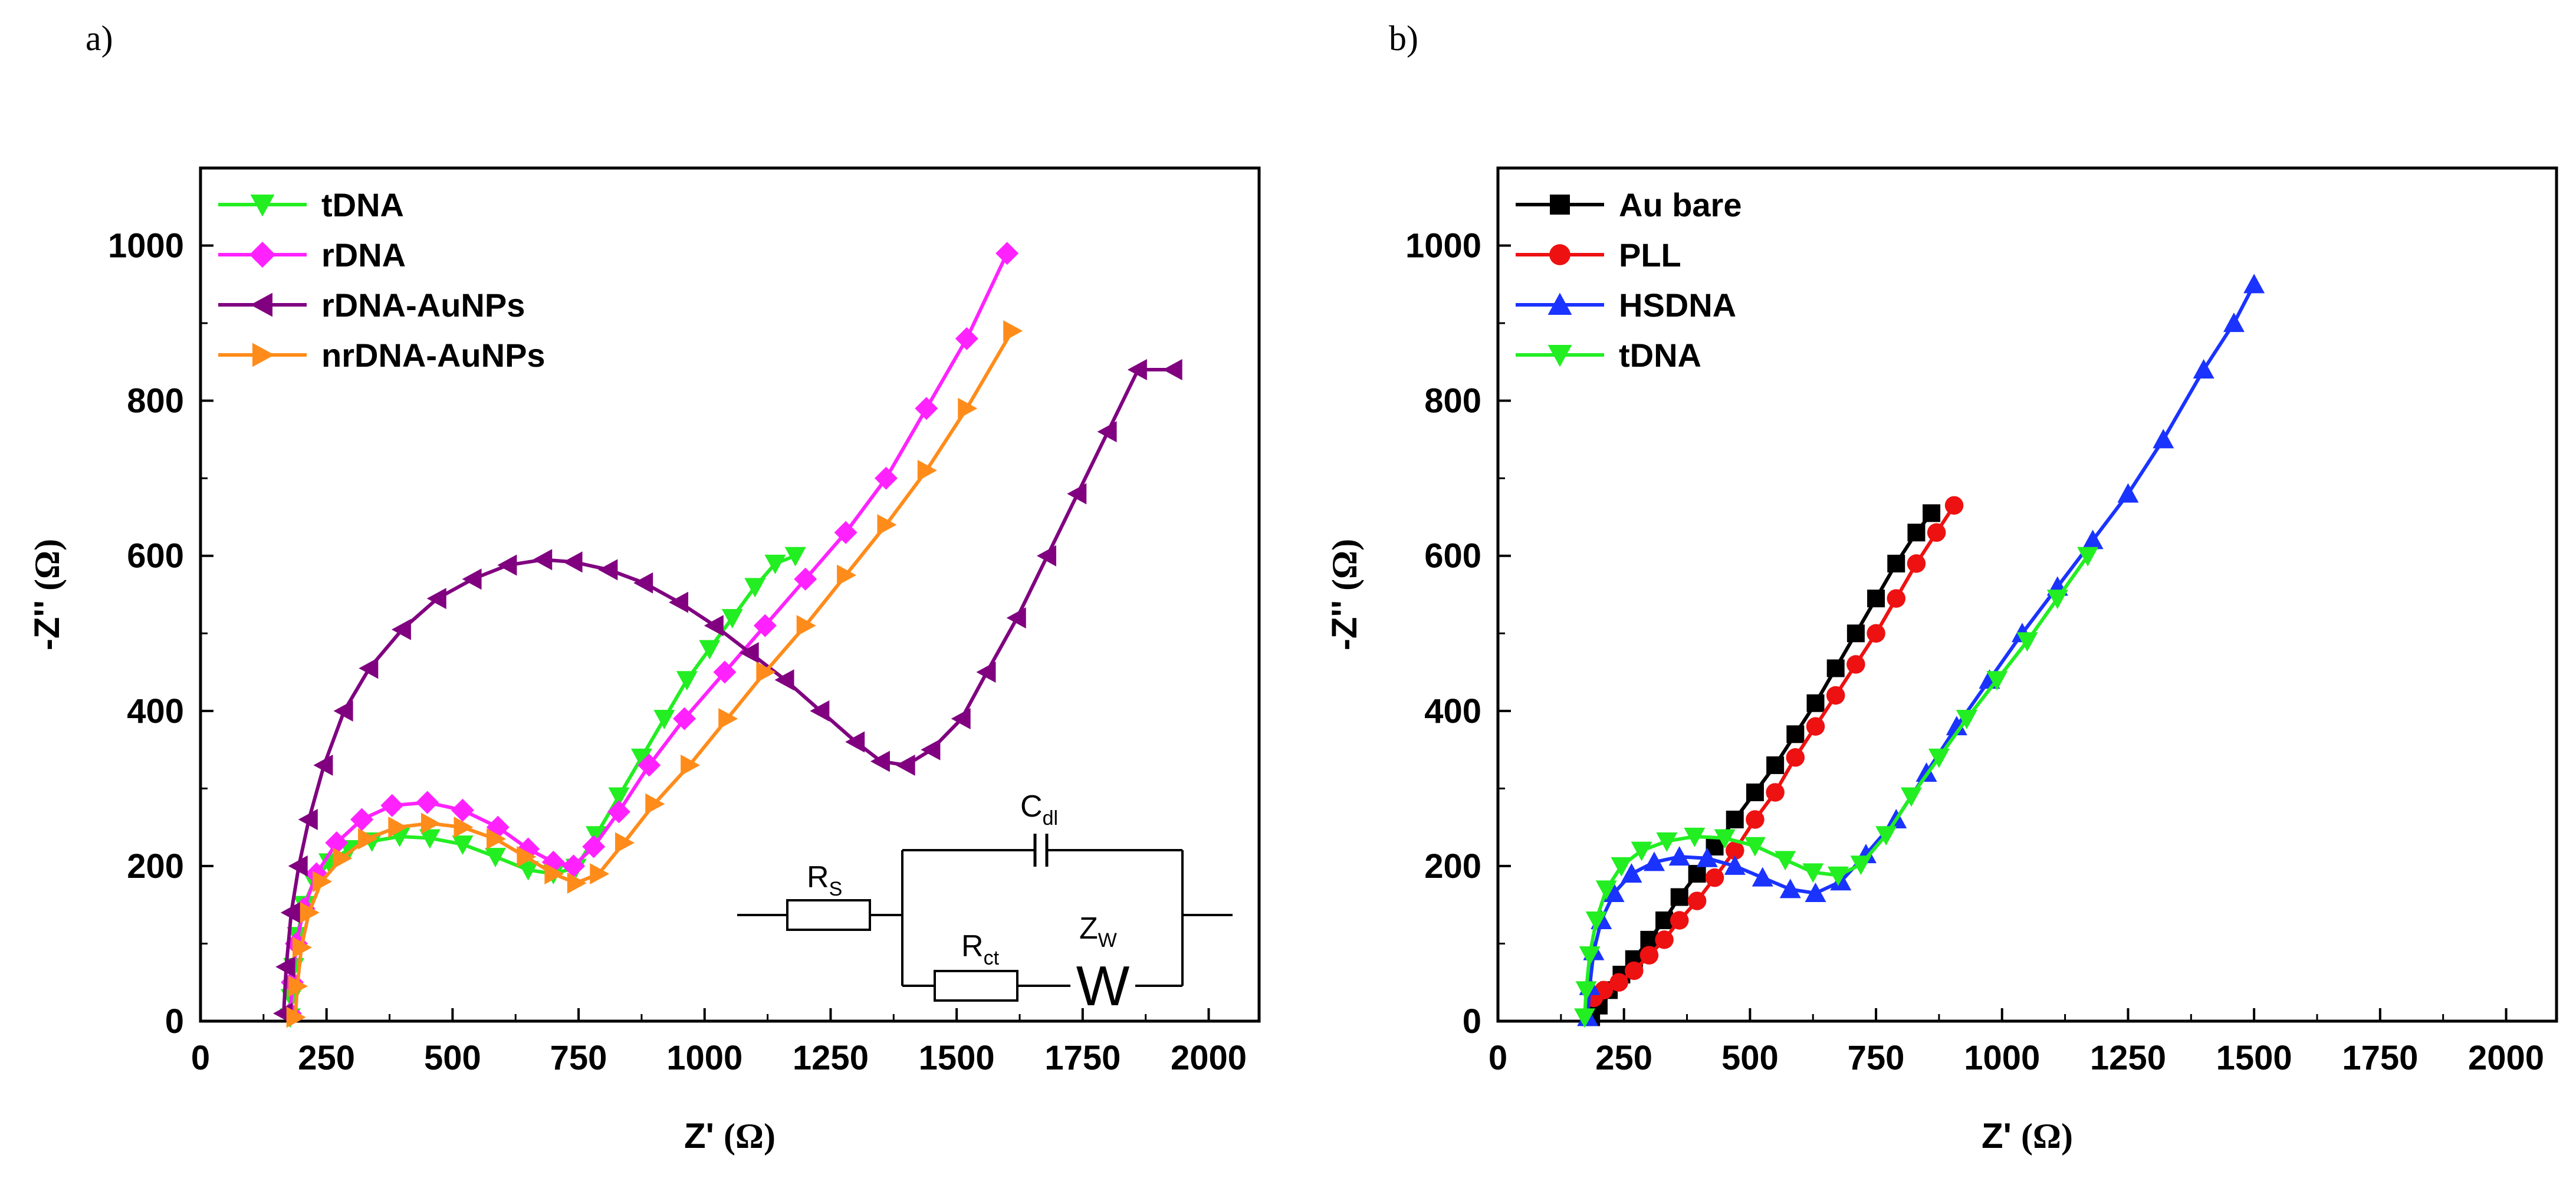  What do you see at coordinates (1344, 565) in the screenshot?
I see `y-axis-unit: (Ω)` at bounding box center [1344, 565].